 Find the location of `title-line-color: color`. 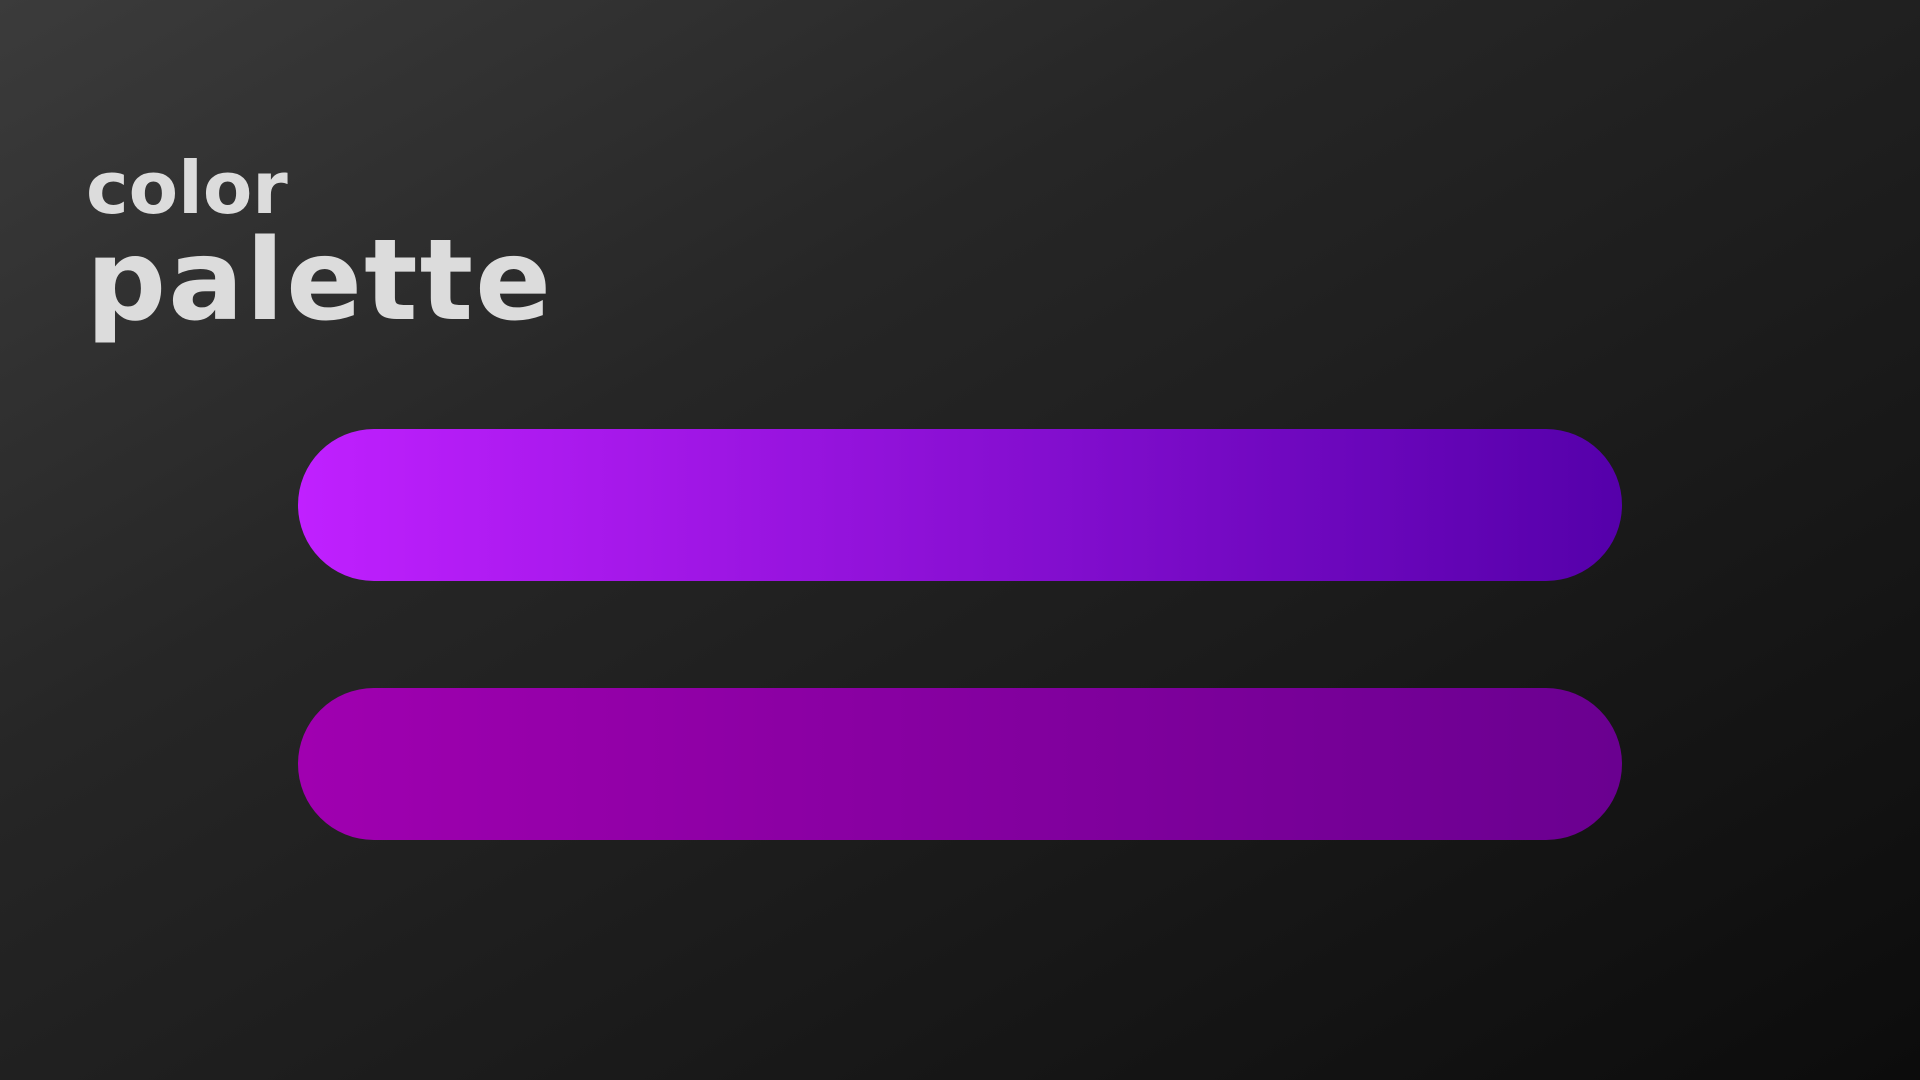

title-line-color: color is located at coordinates (187, 188).